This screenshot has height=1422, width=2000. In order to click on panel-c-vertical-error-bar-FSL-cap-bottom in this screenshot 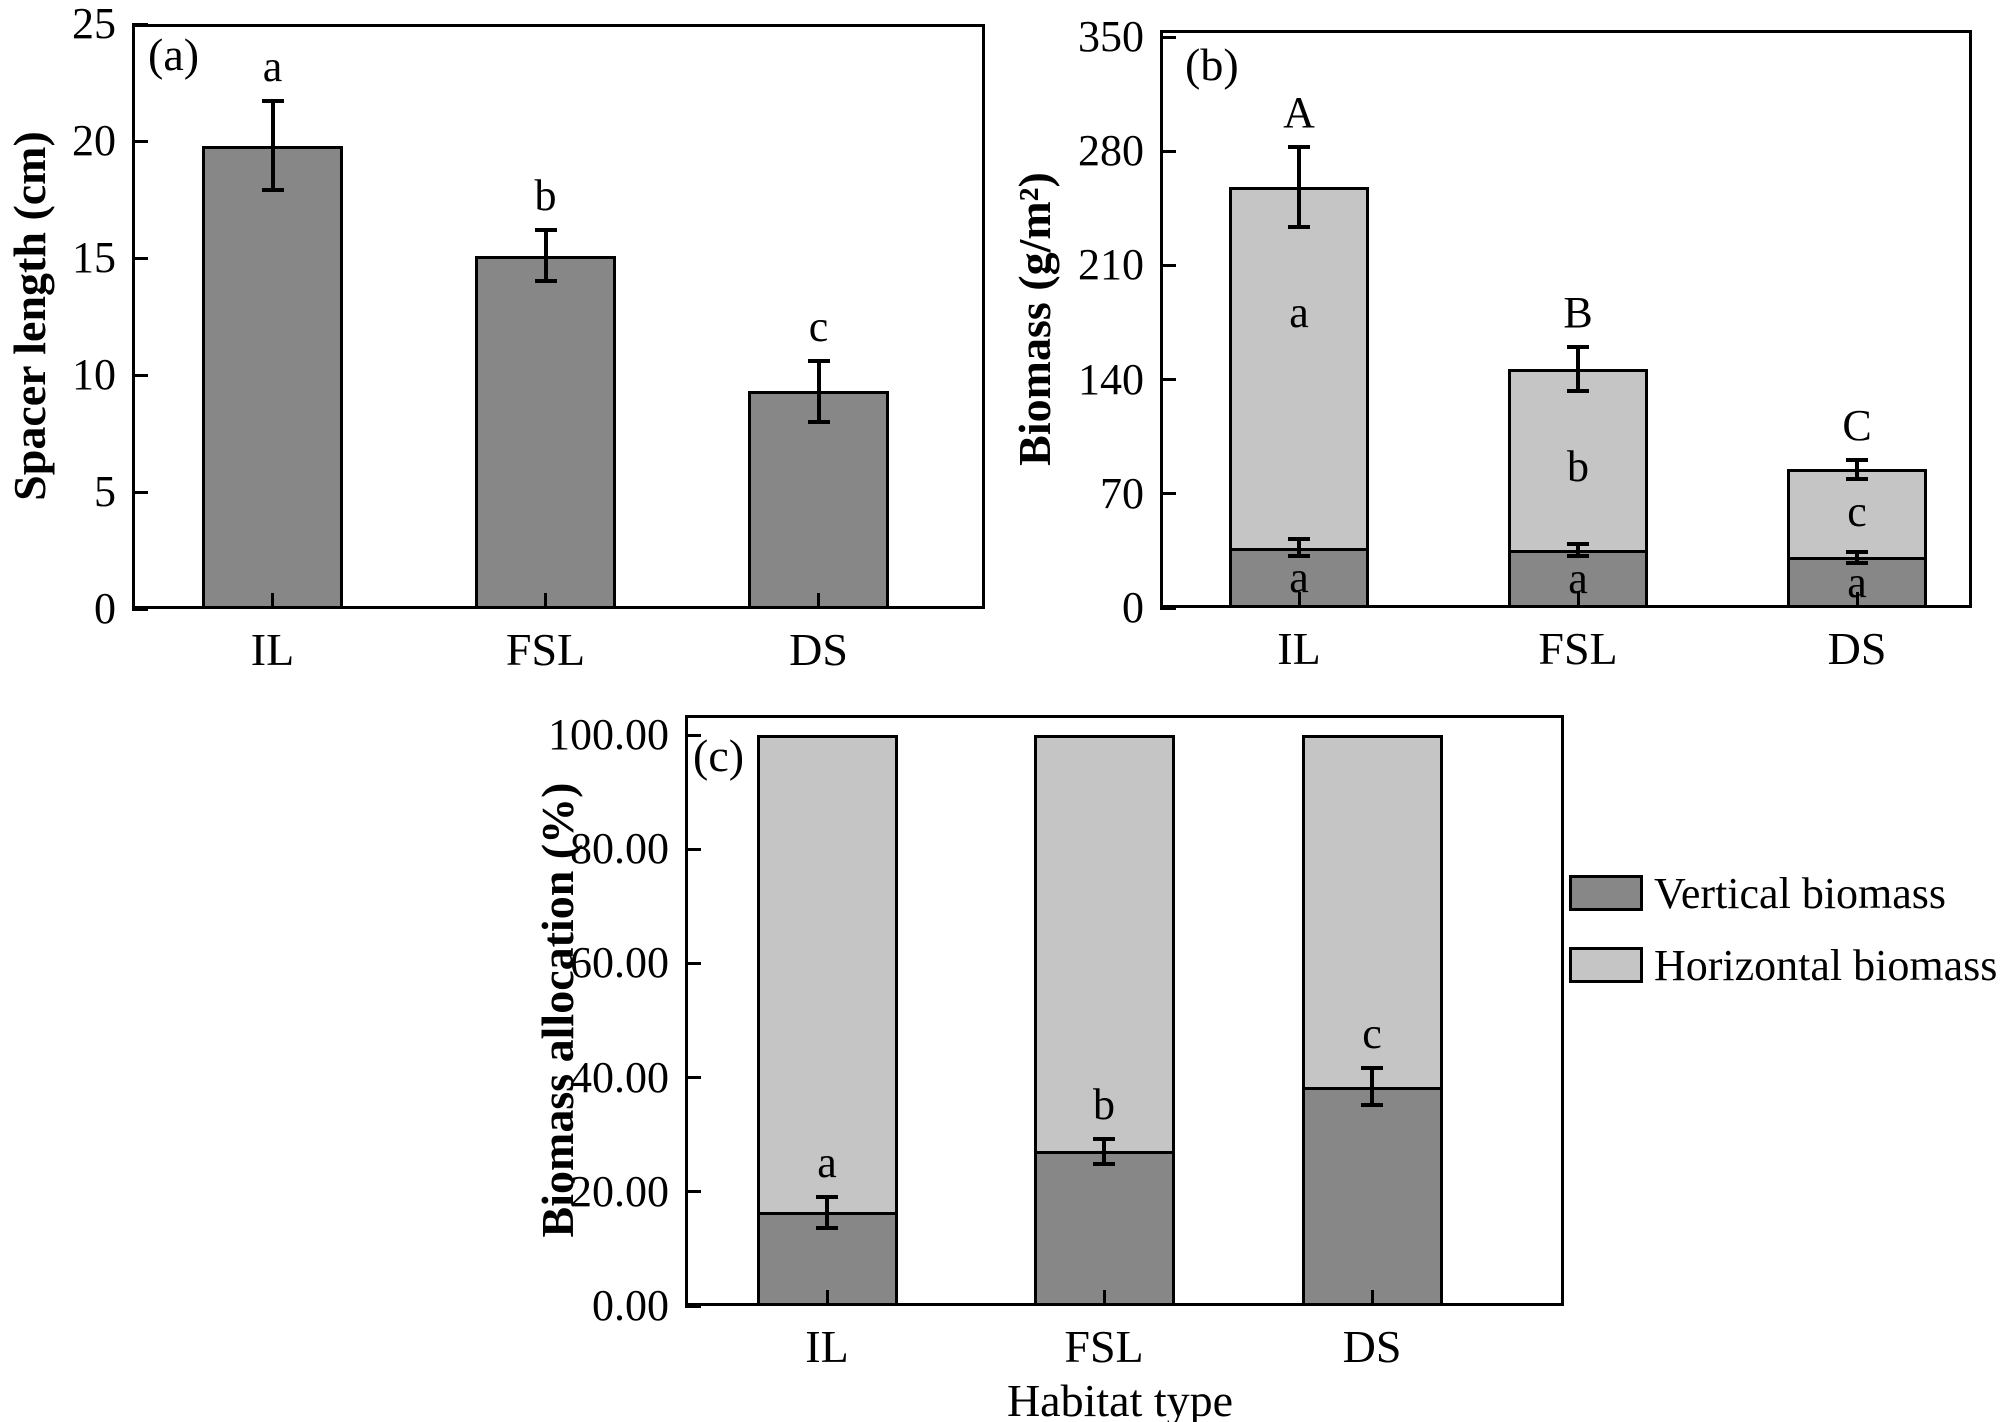, I will do `click(1104, 1163)`.